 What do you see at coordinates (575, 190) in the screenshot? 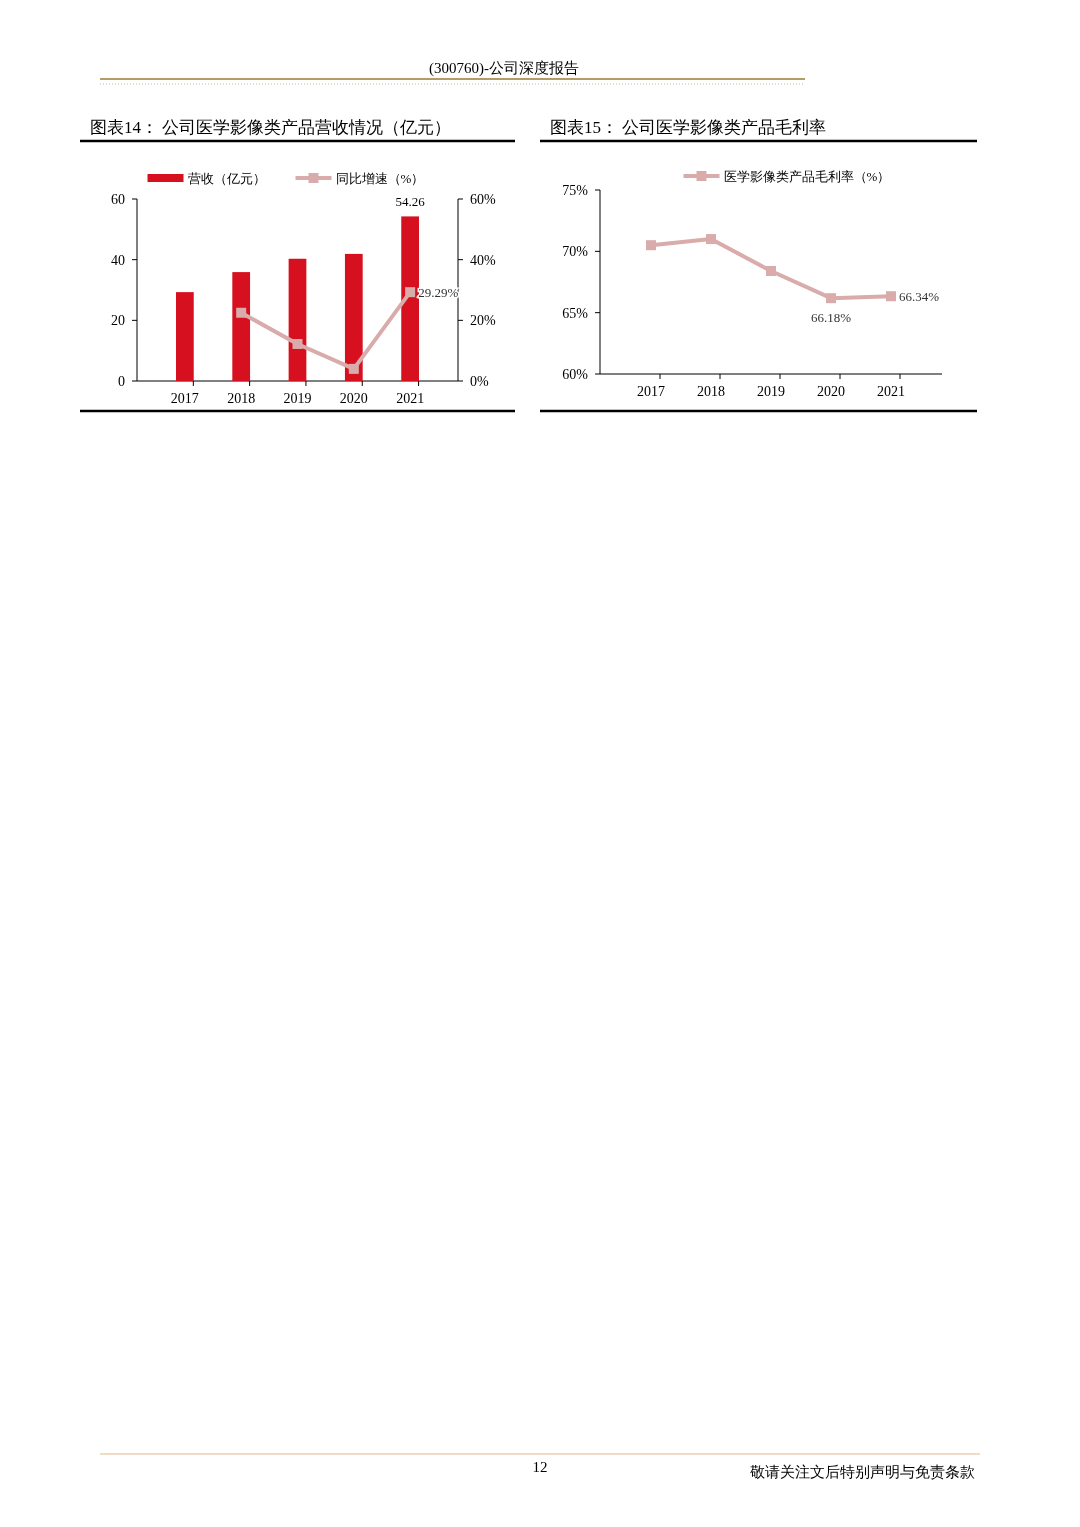
I see `y-tick-label: 75%` at bounding box center [575, 190].